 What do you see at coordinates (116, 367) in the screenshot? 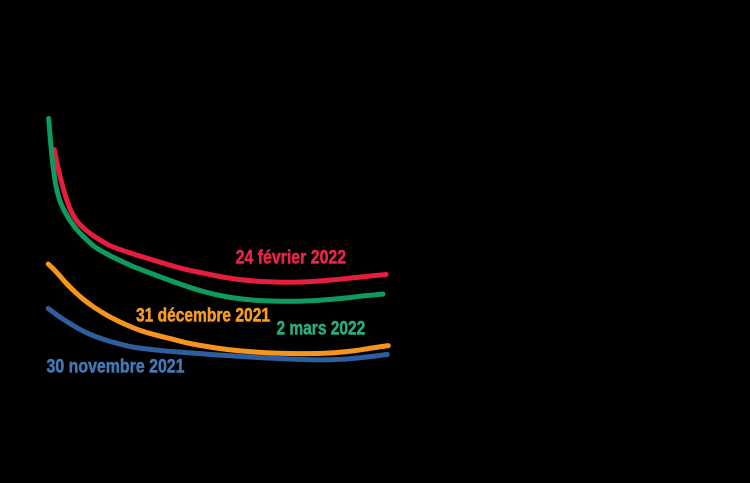
I see `svg-text: 30 novembre 2021` at bounding box center [116, 367].